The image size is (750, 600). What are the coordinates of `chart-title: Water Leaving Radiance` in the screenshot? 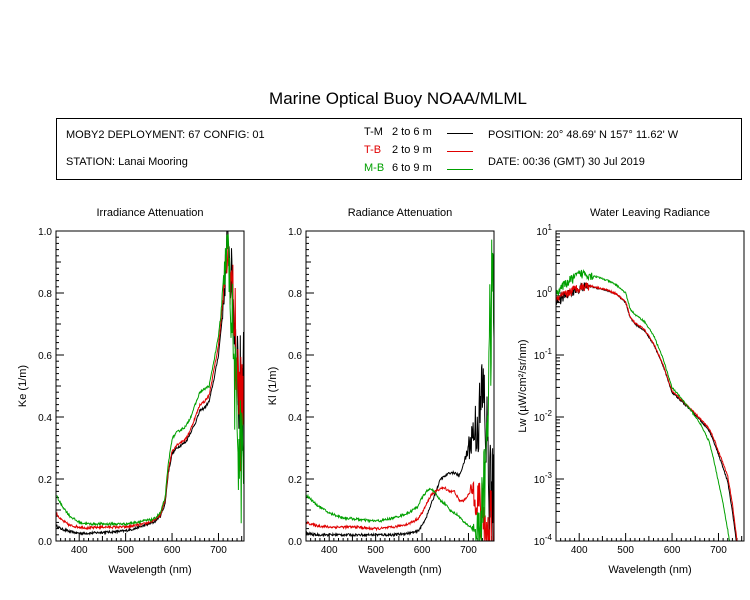 It's located at (650, 213).